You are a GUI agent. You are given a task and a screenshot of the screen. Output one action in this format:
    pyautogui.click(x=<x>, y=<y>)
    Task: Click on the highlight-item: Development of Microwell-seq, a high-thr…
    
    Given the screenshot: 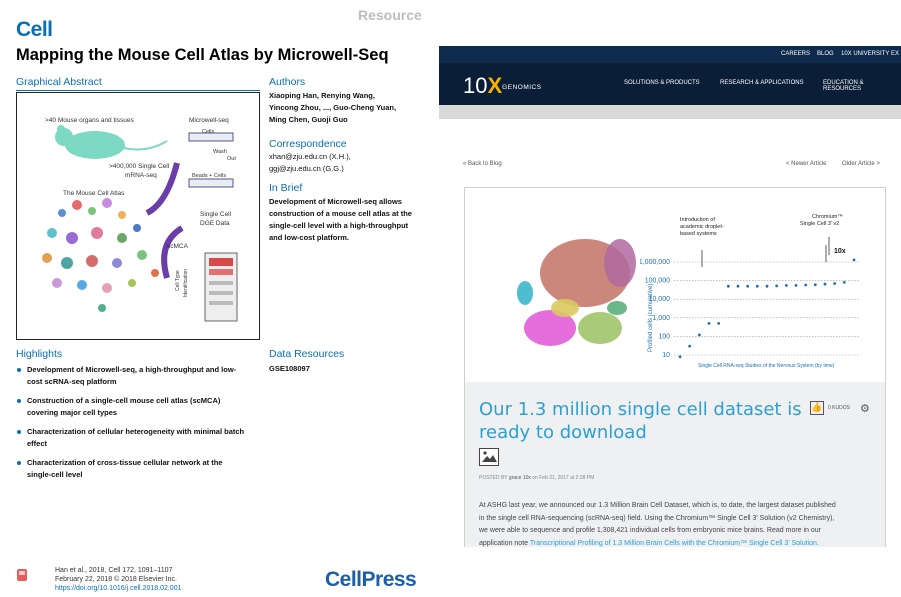 What is the action you would take?
    pyautogui.click(x=139, y=376)
    